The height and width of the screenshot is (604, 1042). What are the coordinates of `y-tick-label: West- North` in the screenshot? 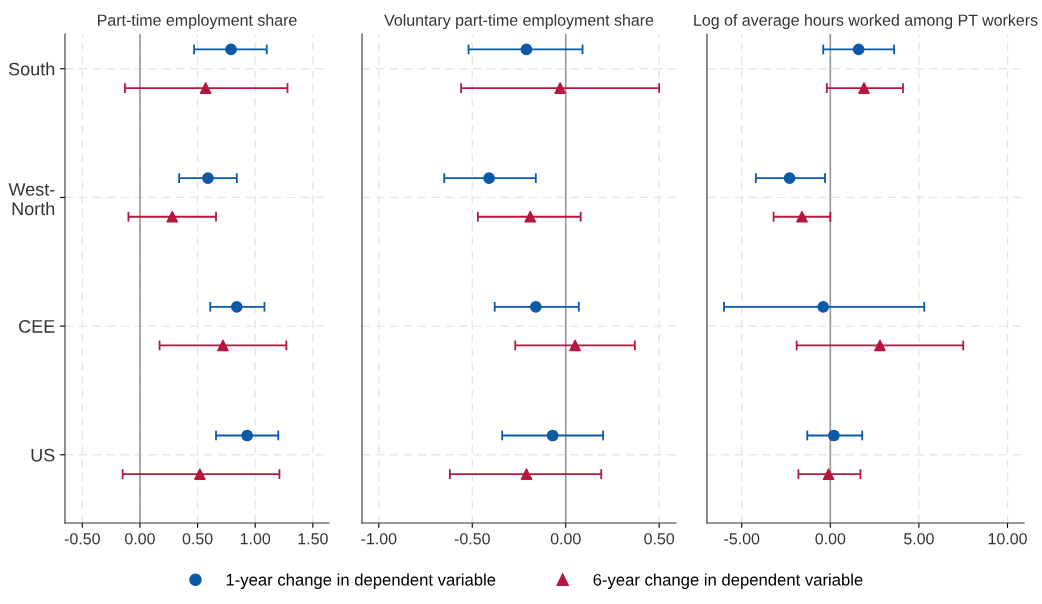 It's located at (31, 199).